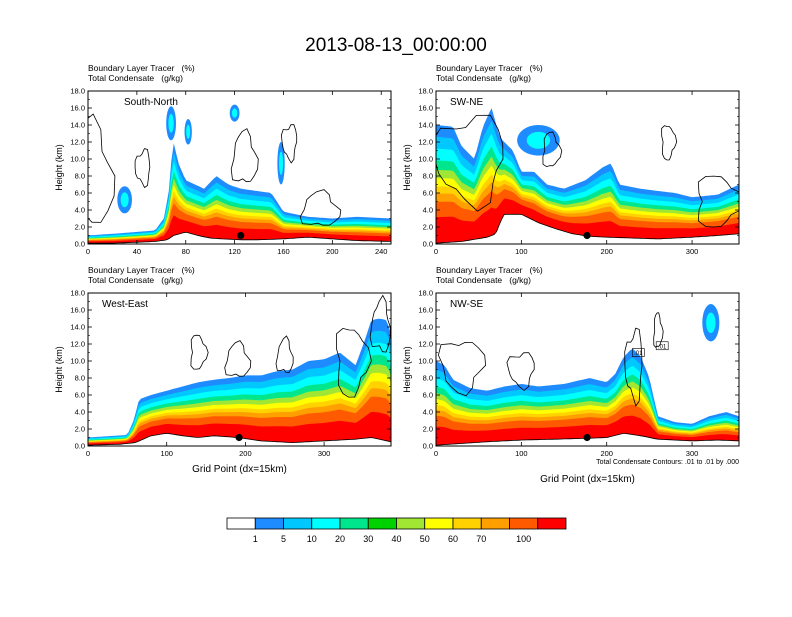  What do you see at coordinates (523, 539) in the screenshot?
I see `colorbar-tick-label: 100` at bounding box center [523, 539].